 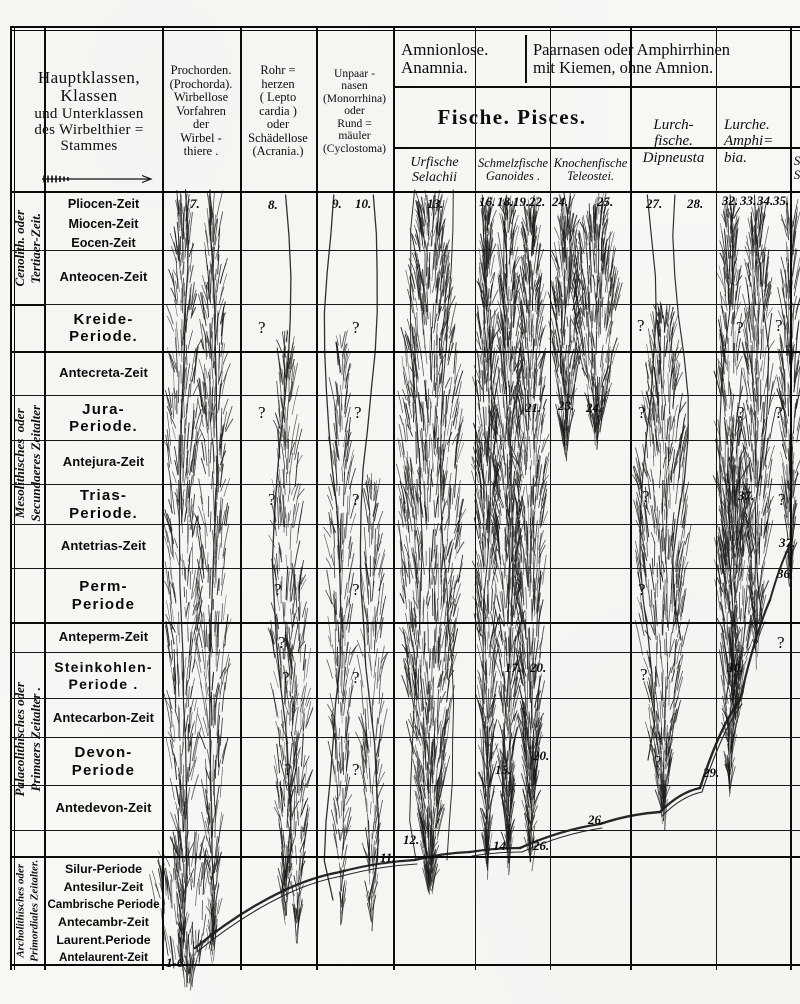 What do you see at coordinates (785, 573) in the screenshot?
I see `tree-number-label: 36.` at bounding box center [785, 573].